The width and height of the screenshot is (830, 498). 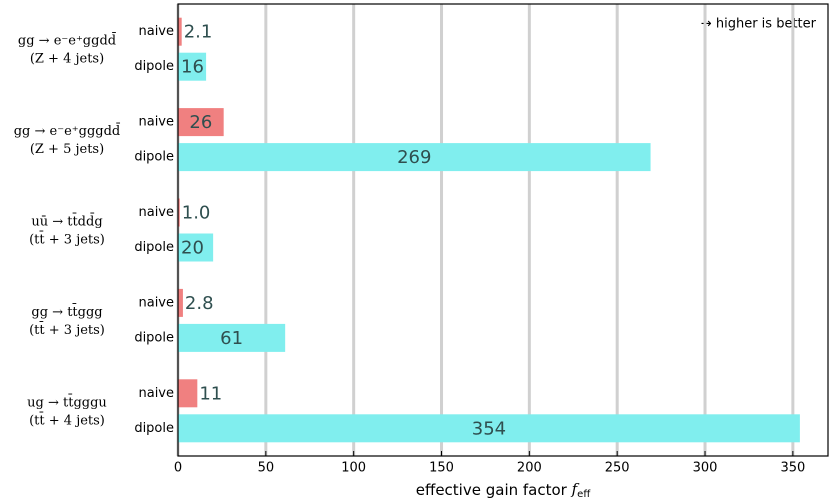 I want to click on x-tick-label: 200, so click(x=529, y=468).